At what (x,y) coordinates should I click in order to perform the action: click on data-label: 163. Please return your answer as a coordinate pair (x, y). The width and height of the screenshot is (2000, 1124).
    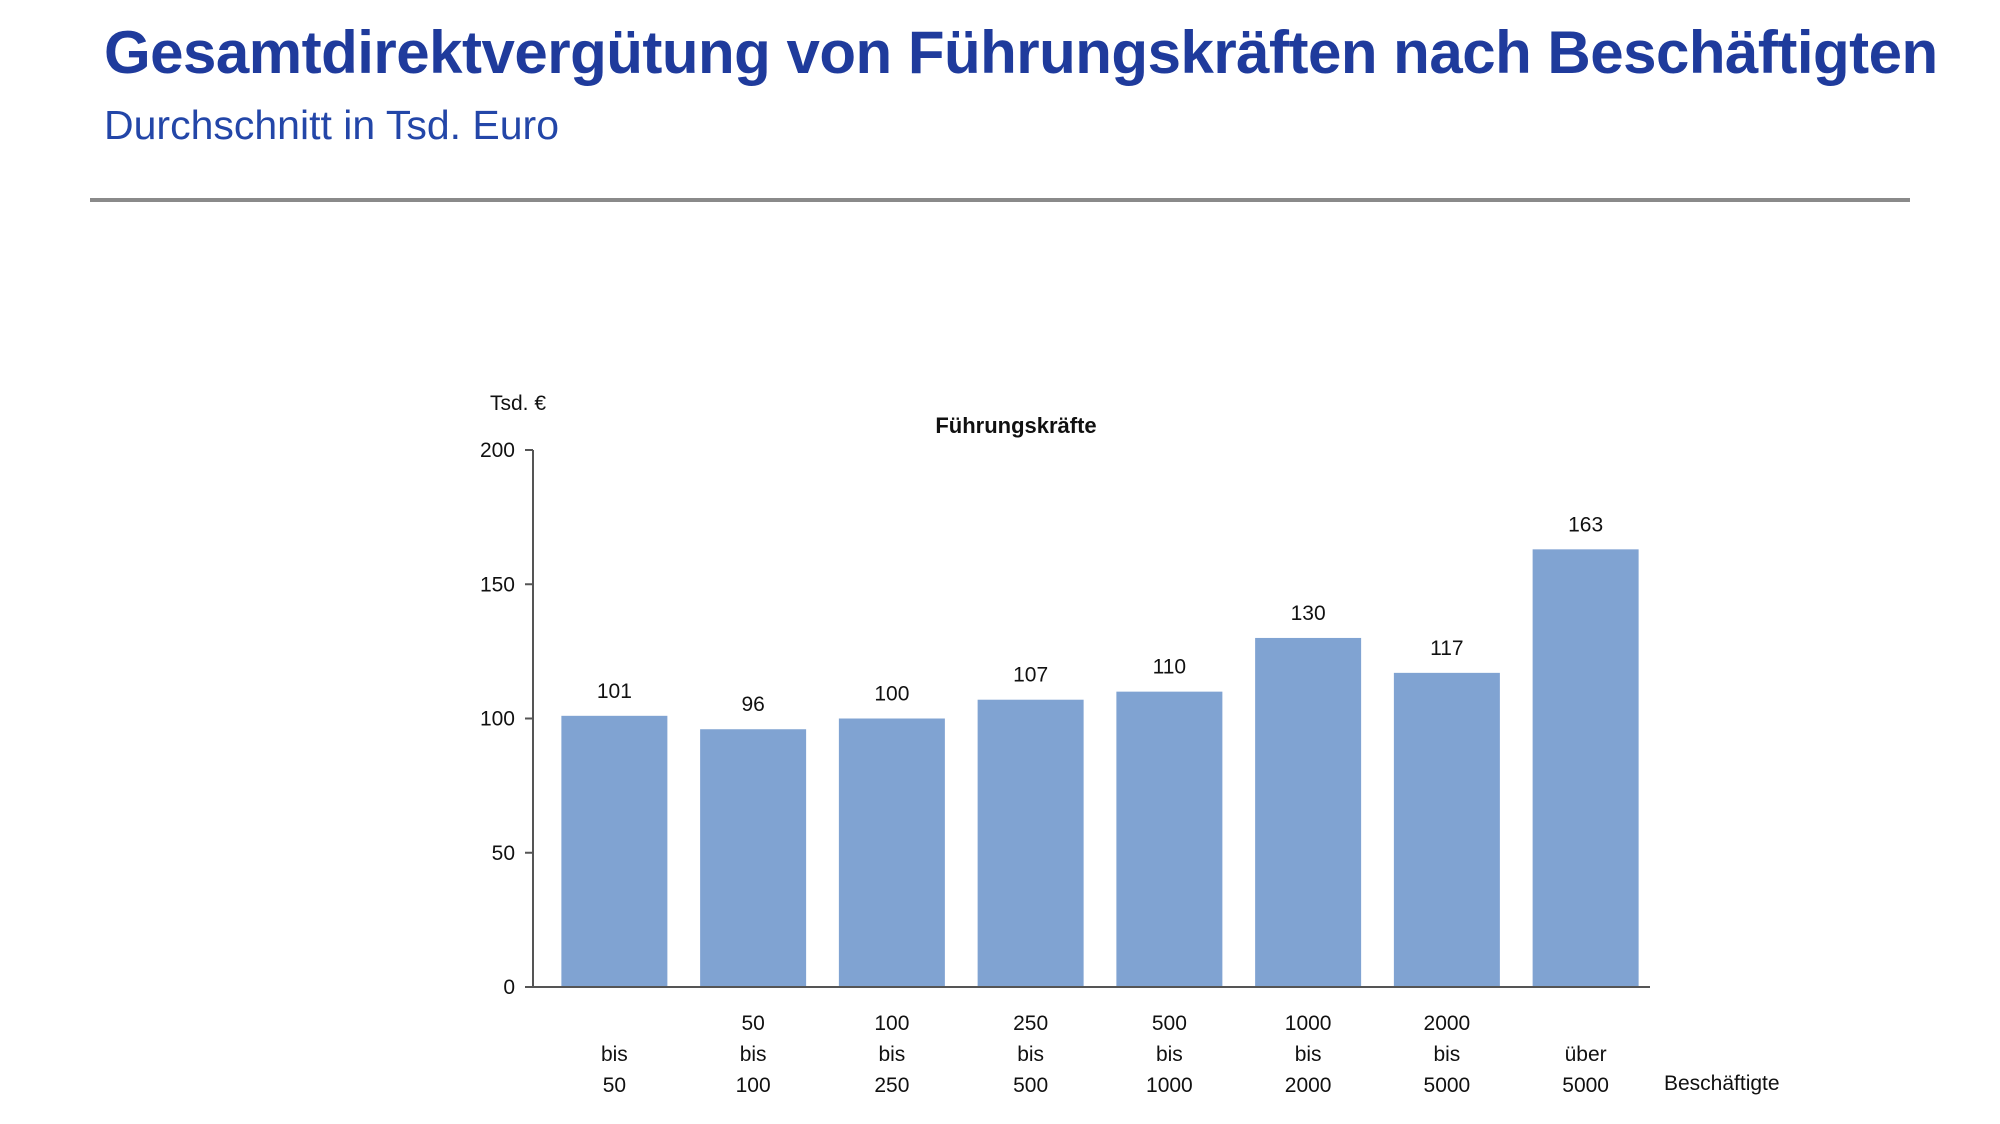
    Looking at the image, I should click on (1585, 524).